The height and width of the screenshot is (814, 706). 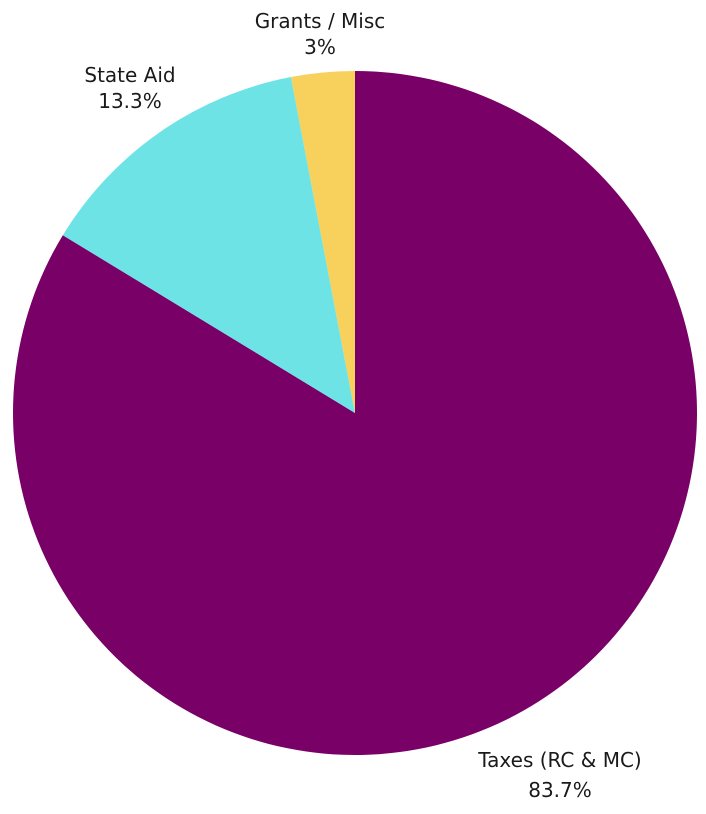 What do you see at coordinates (130, 101) in the screenshot?
I see `slice-label-value: 13.3%` at bounding box center [130, 101].